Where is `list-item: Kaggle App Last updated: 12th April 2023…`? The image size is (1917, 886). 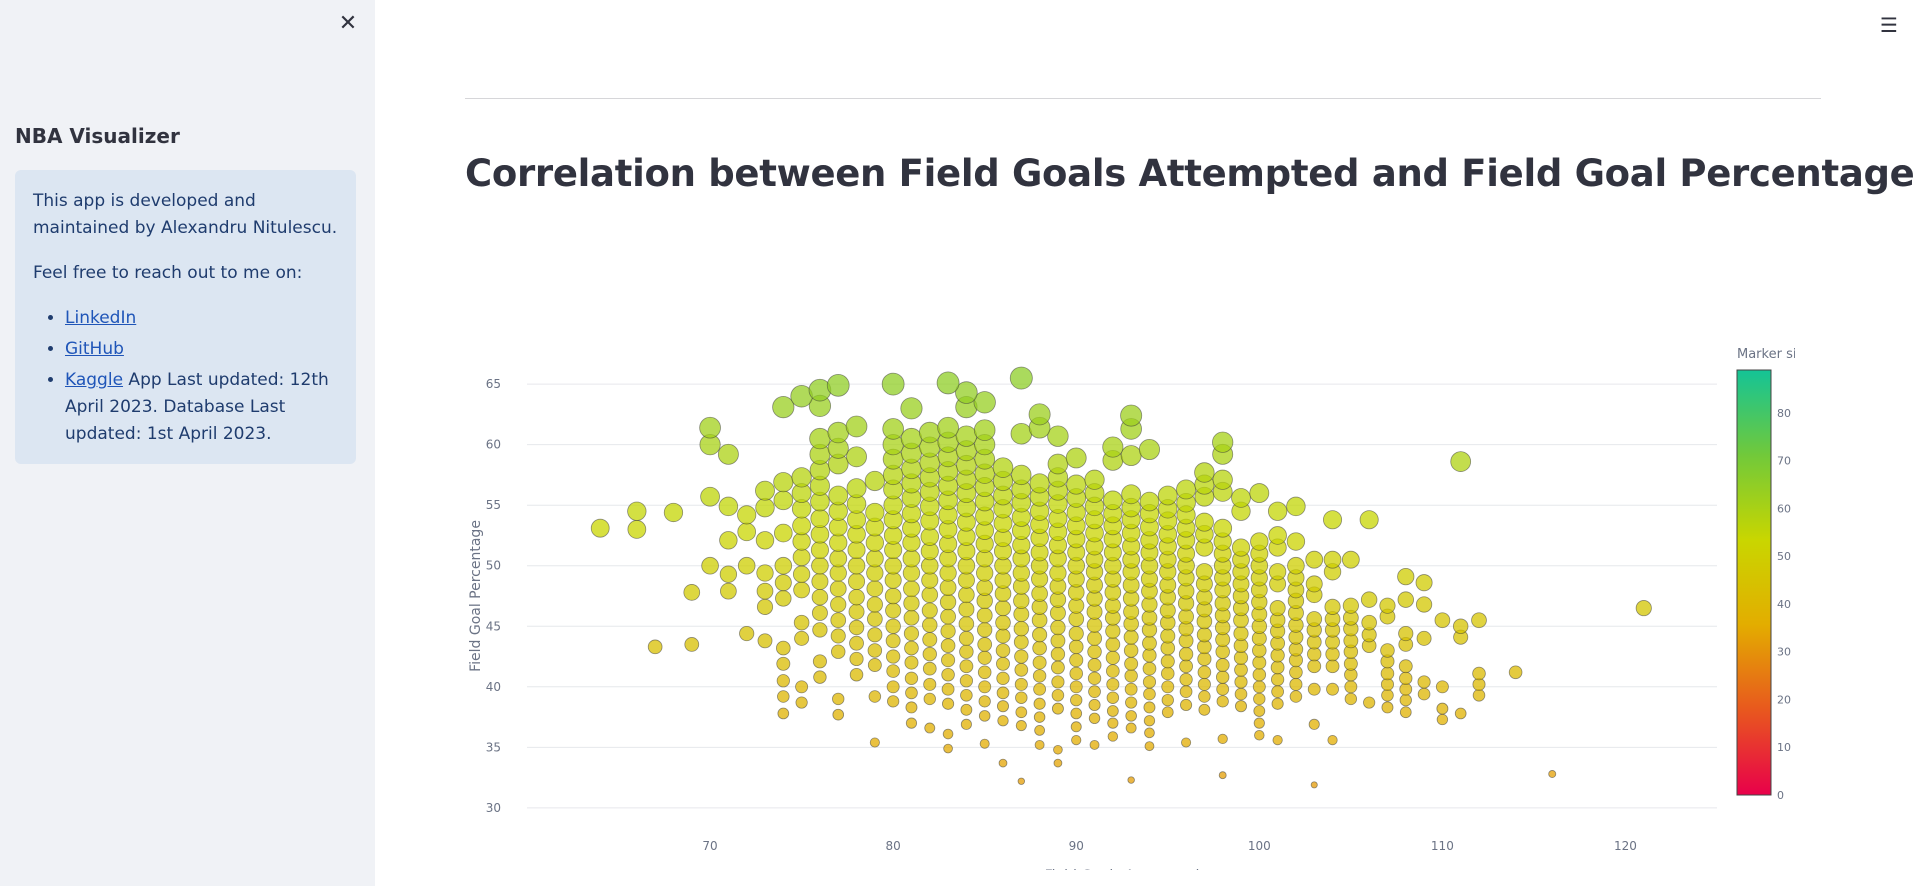
list-item: Kaggle App Last updated: 12th April 2023… is located at coordinates (203, 407).